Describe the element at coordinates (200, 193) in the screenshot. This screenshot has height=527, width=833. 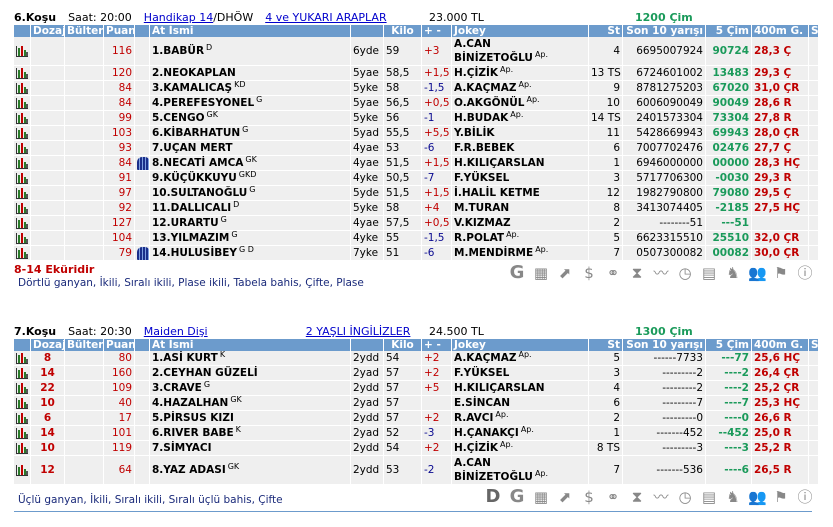
I see `horse-name: 10.SULTANOĞLU` at that location.